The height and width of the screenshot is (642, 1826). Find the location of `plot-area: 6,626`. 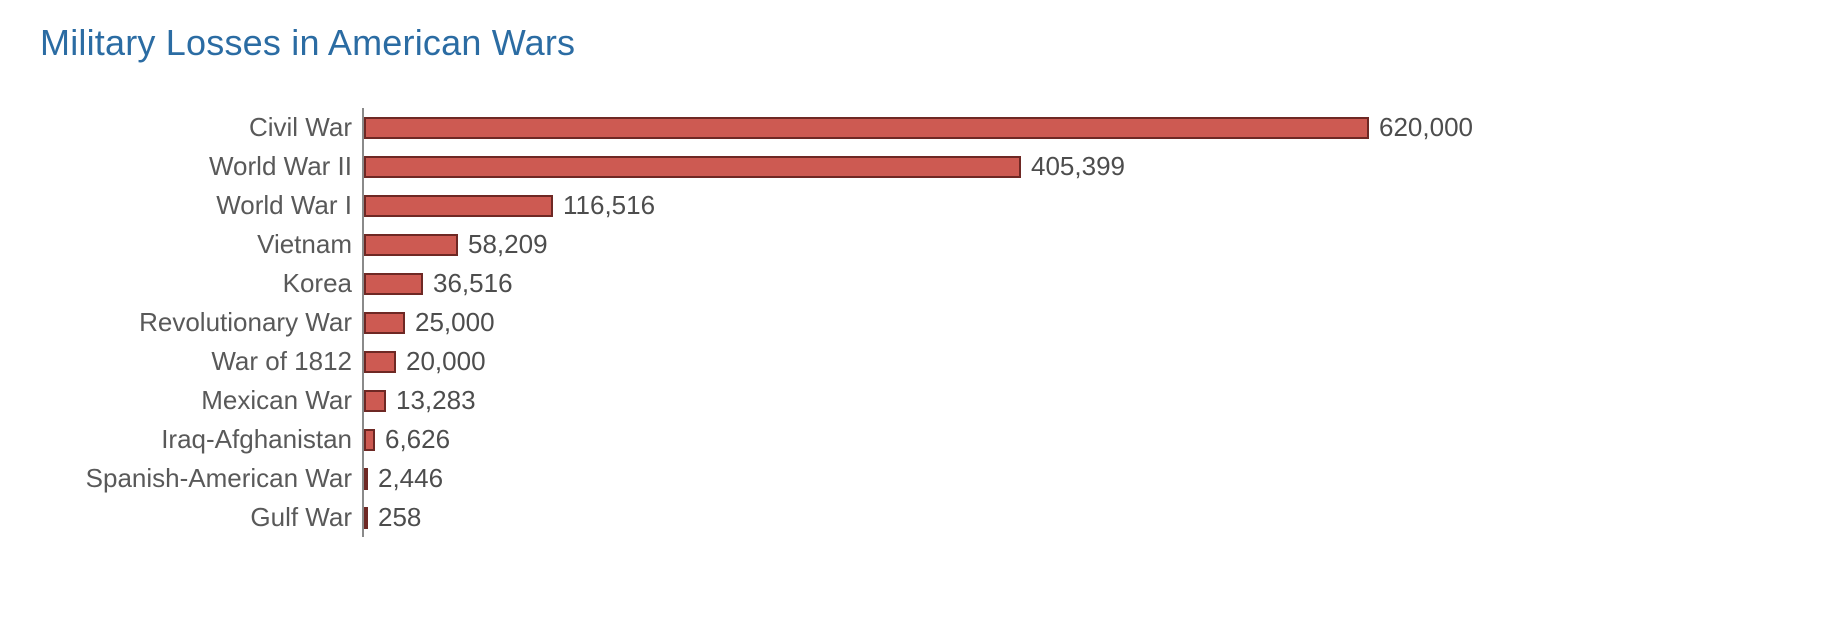

plot-area: 6,626 is located at coordinates (1094, 439).